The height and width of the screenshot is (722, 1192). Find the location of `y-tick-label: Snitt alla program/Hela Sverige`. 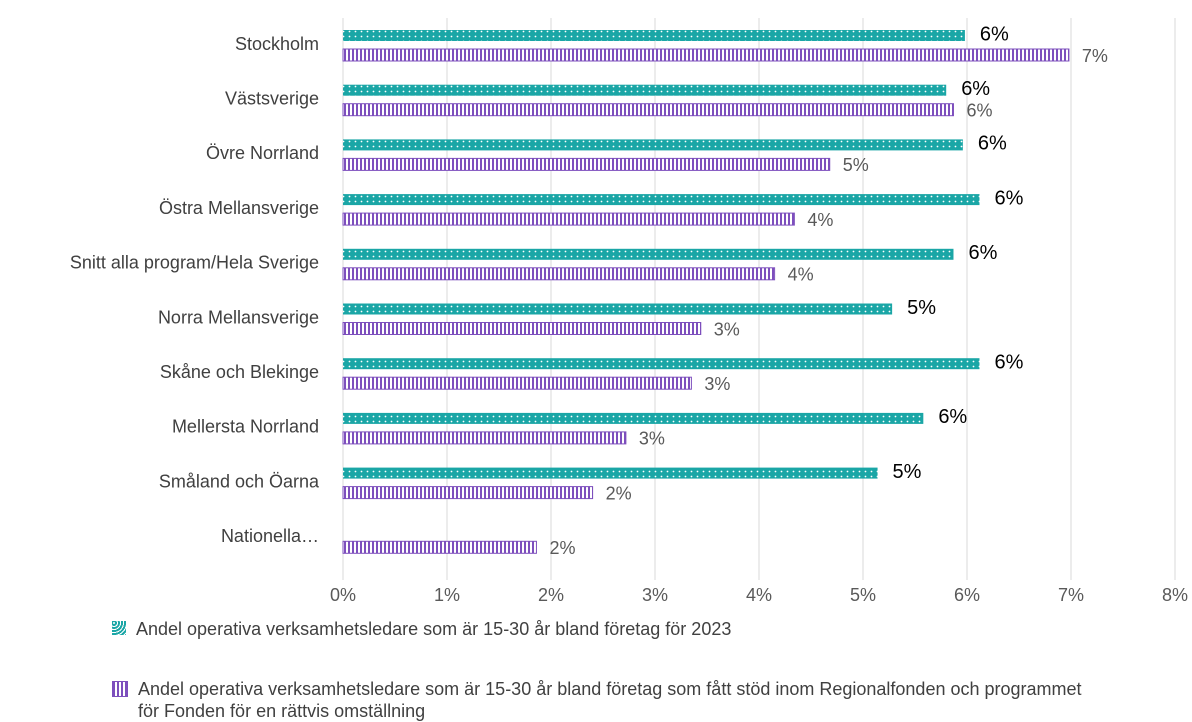

y-tick-label: Snitt alla program/Hela Sverige is located at coordinates (194, 263).